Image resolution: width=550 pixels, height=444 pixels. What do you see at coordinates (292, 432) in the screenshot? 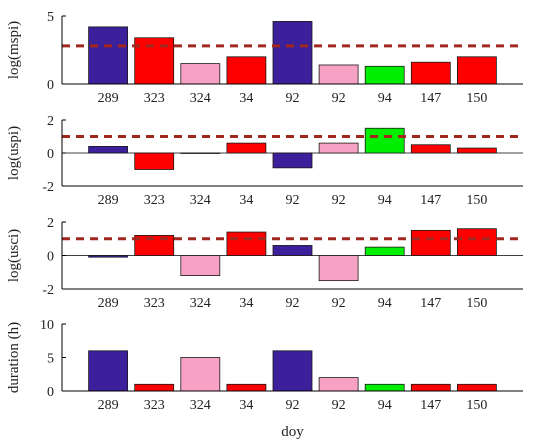
I see `x-axis-label: doy` at bounding box center [292, 432].